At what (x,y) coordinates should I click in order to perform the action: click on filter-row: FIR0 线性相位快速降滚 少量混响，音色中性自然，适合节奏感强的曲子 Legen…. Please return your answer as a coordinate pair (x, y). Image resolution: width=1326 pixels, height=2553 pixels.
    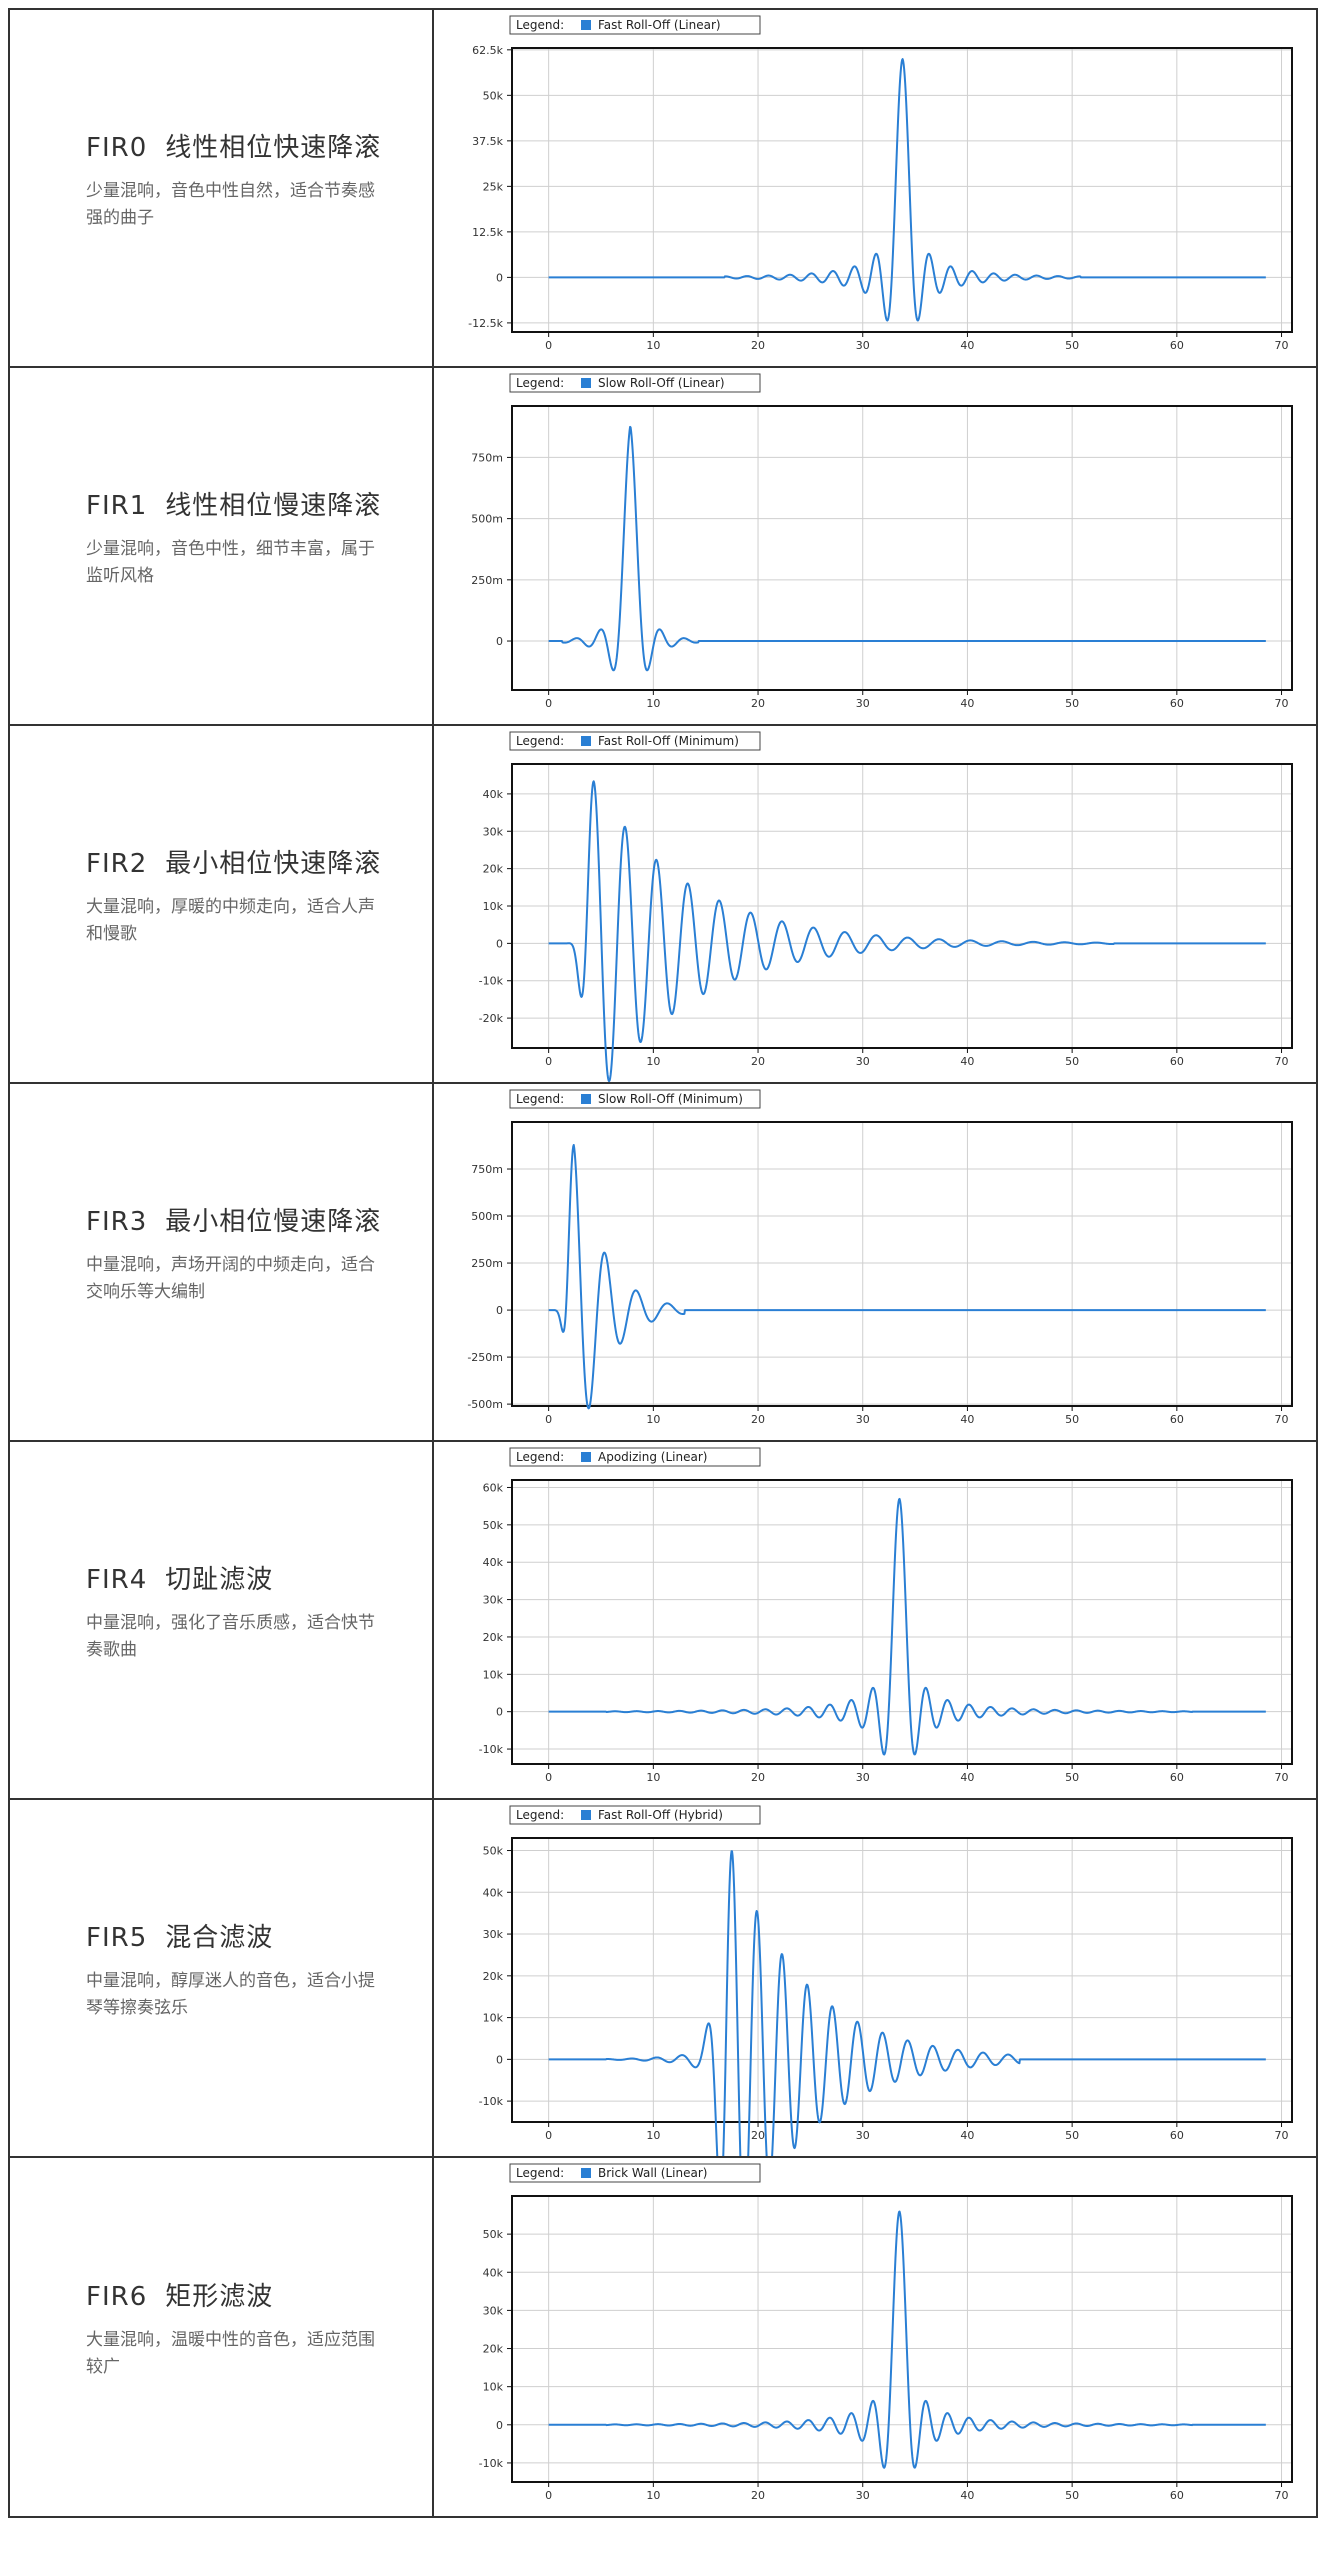
    Looking at the image, I should click on (663, 189).